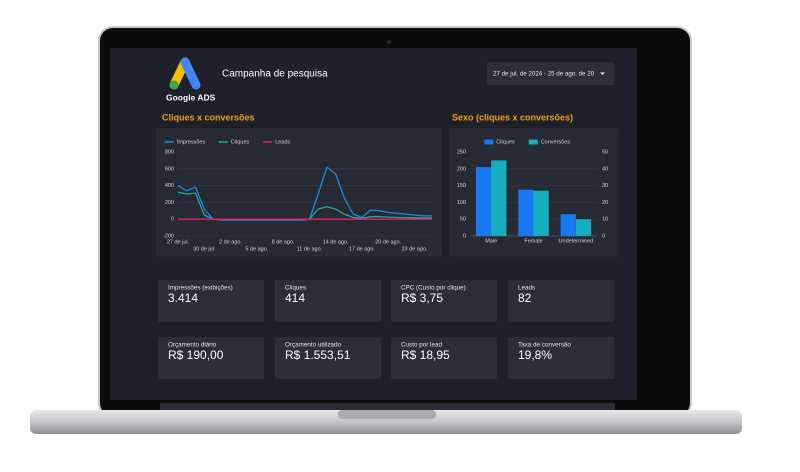 The height and width of the screenshot is (472, 800). Describe the element at coordinates (295, 298) in the screenshot. I see `kpi-value: 414` at that location.